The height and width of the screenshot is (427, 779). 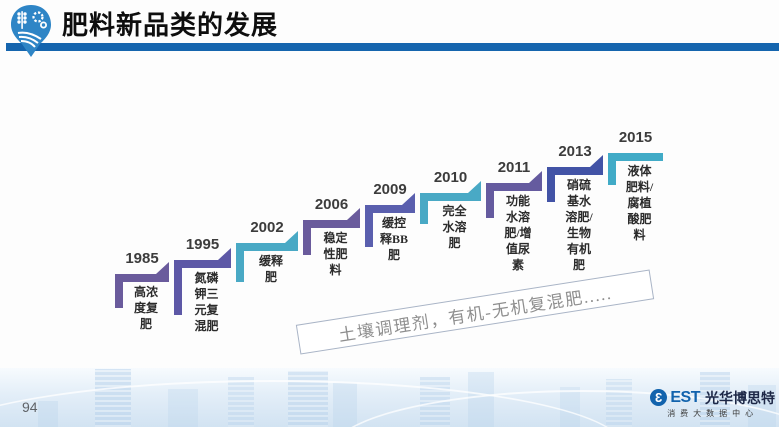 I want to click on step-year-label: 2006, so click(x=331, y=204).